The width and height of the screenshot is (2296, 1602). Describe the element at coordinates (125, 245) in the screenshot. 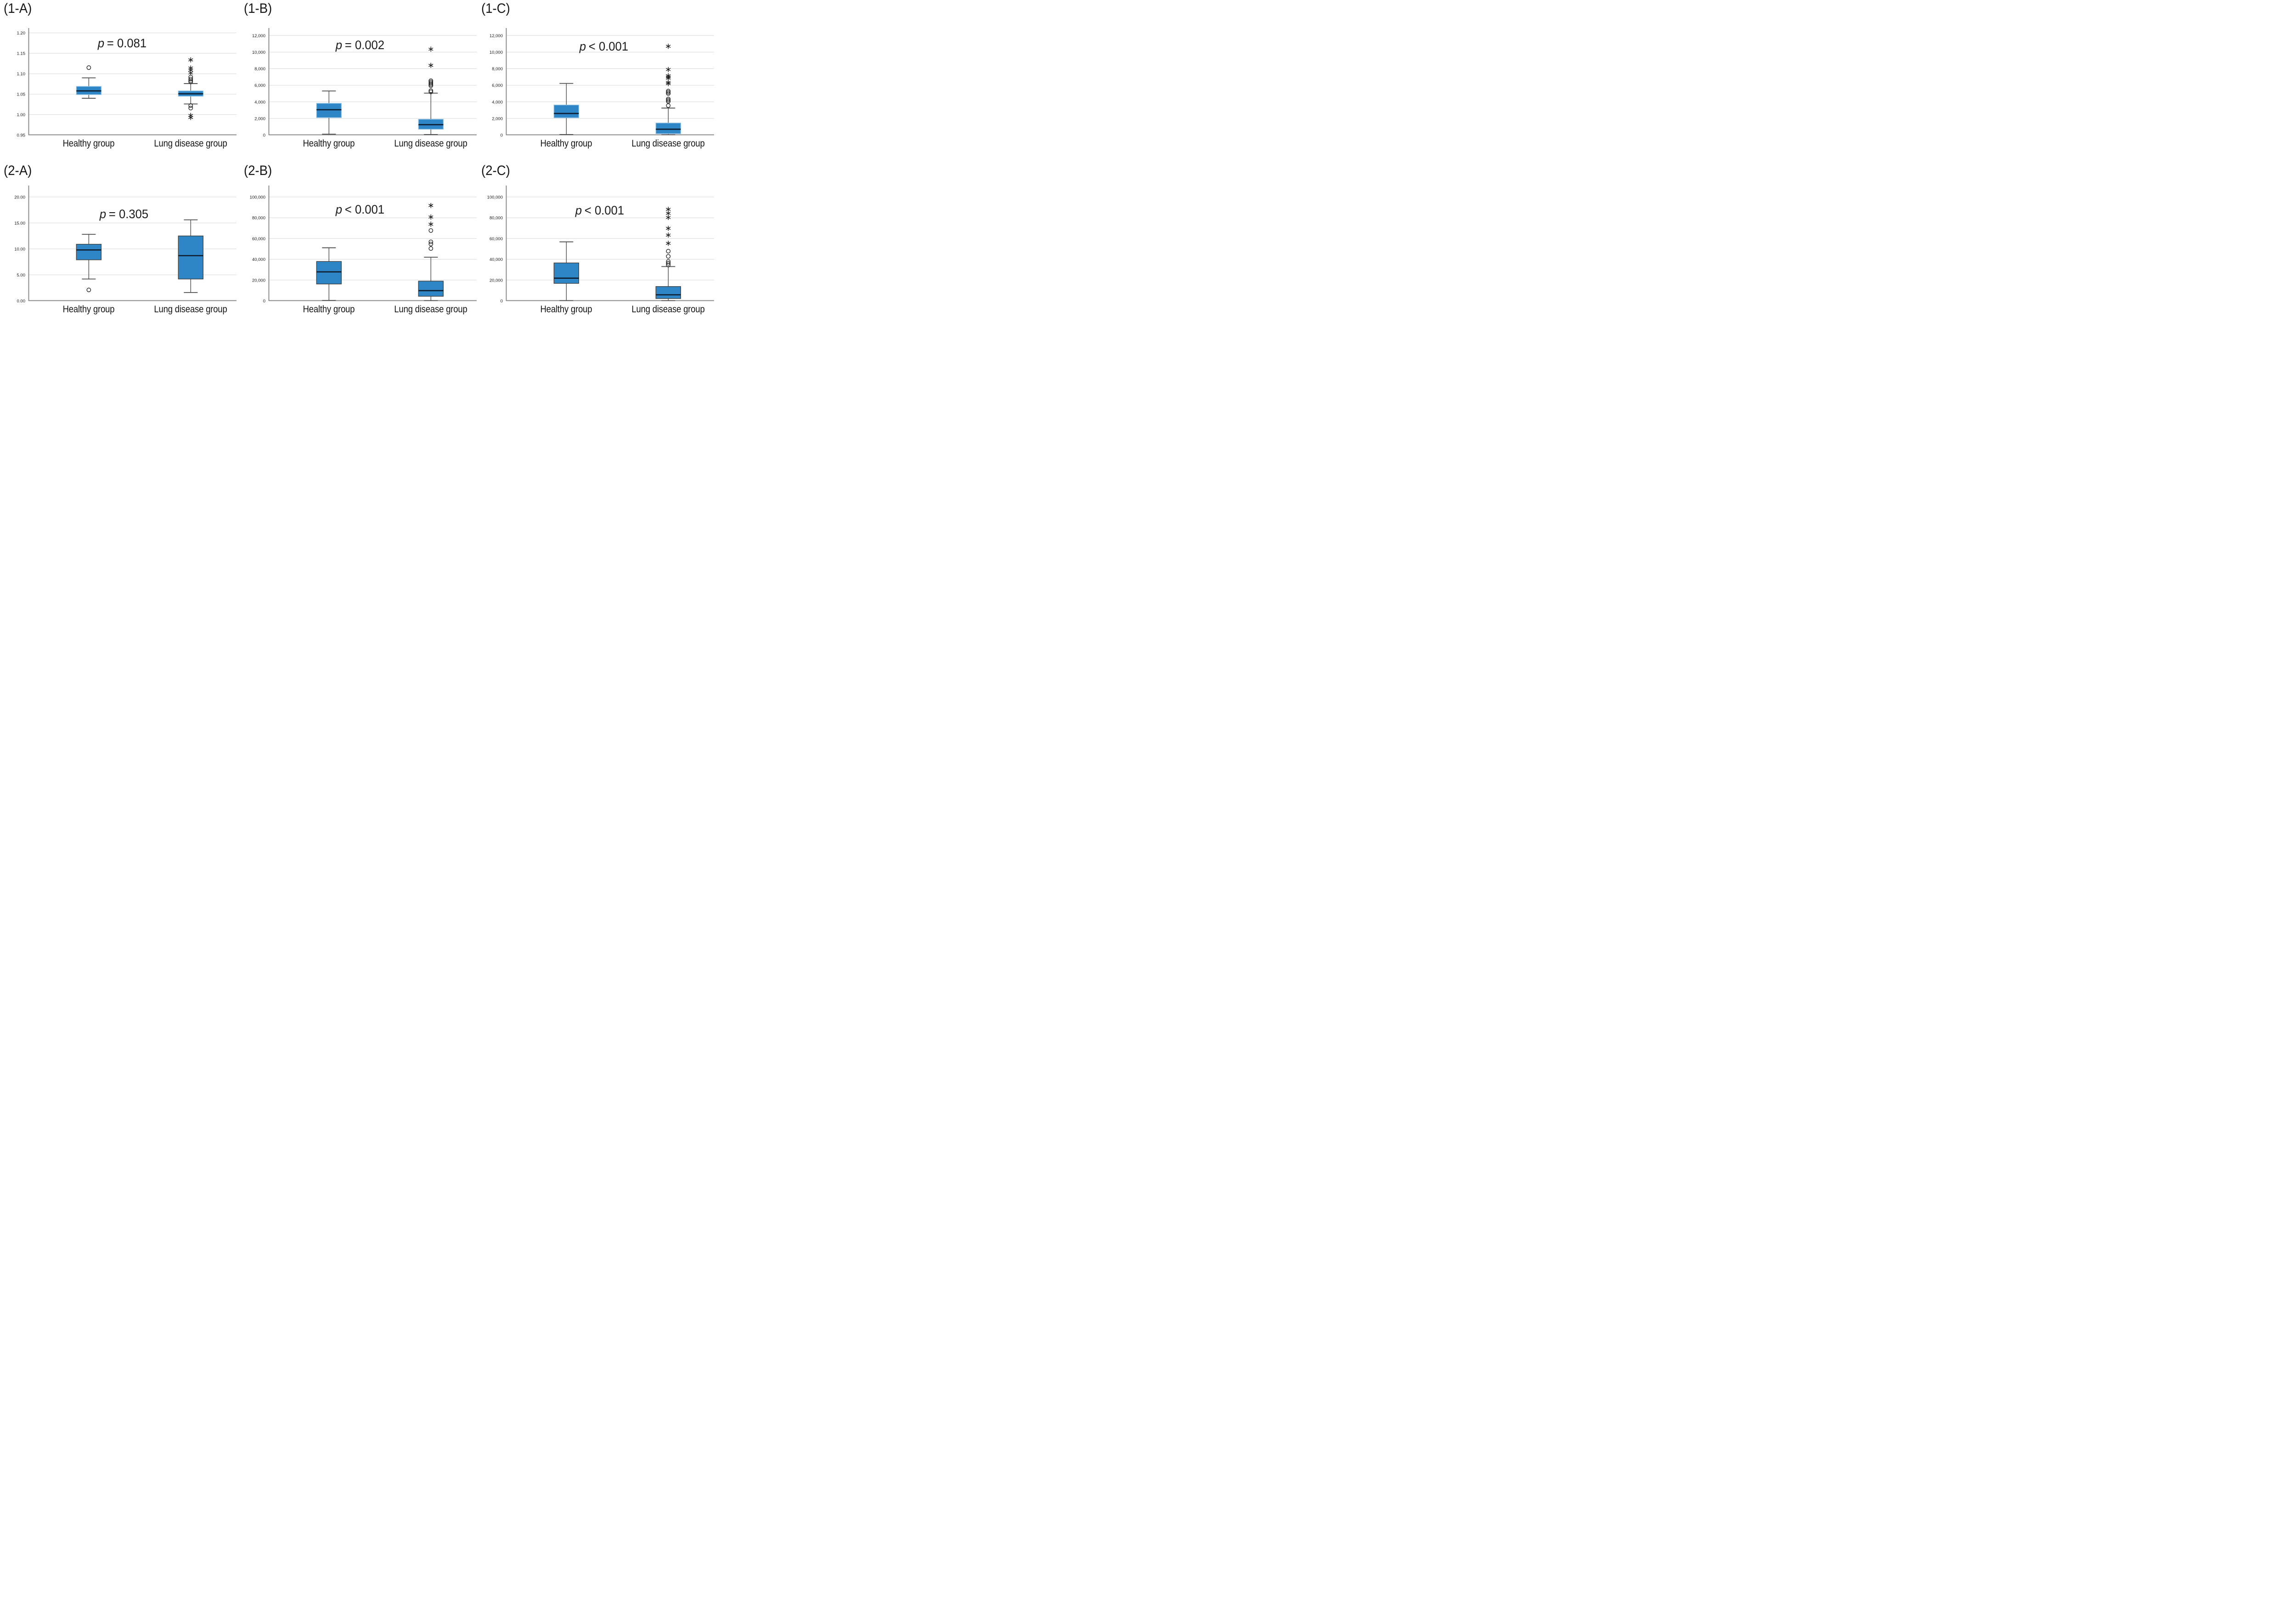

I see `boxplot-svg: 0.00 5.00 10.00 15.00 20.00` at that location.